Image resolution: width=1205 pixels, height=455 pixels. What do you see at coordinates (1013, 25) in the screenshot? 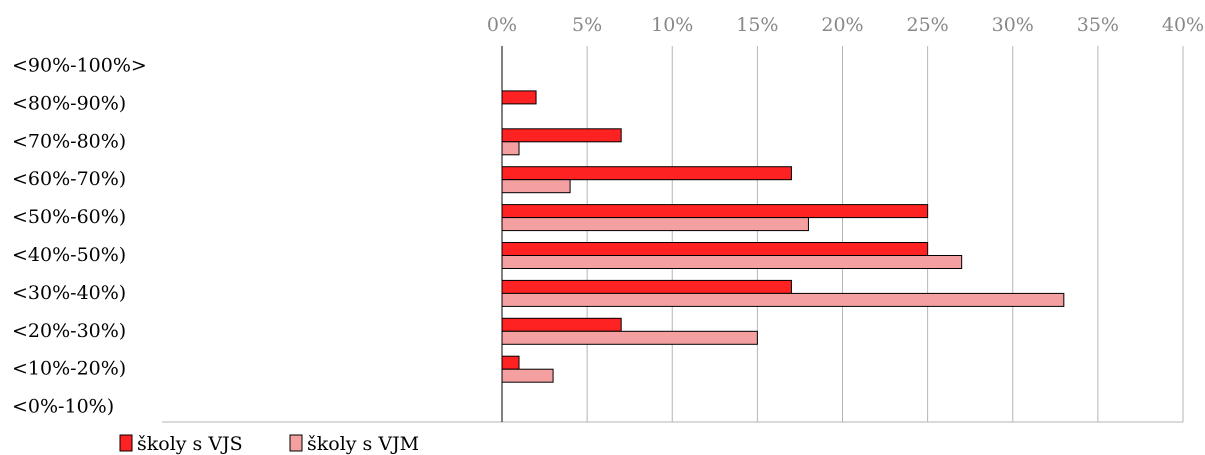
I see `x-tick-label: 30%` at bounding box center [1013, 25].